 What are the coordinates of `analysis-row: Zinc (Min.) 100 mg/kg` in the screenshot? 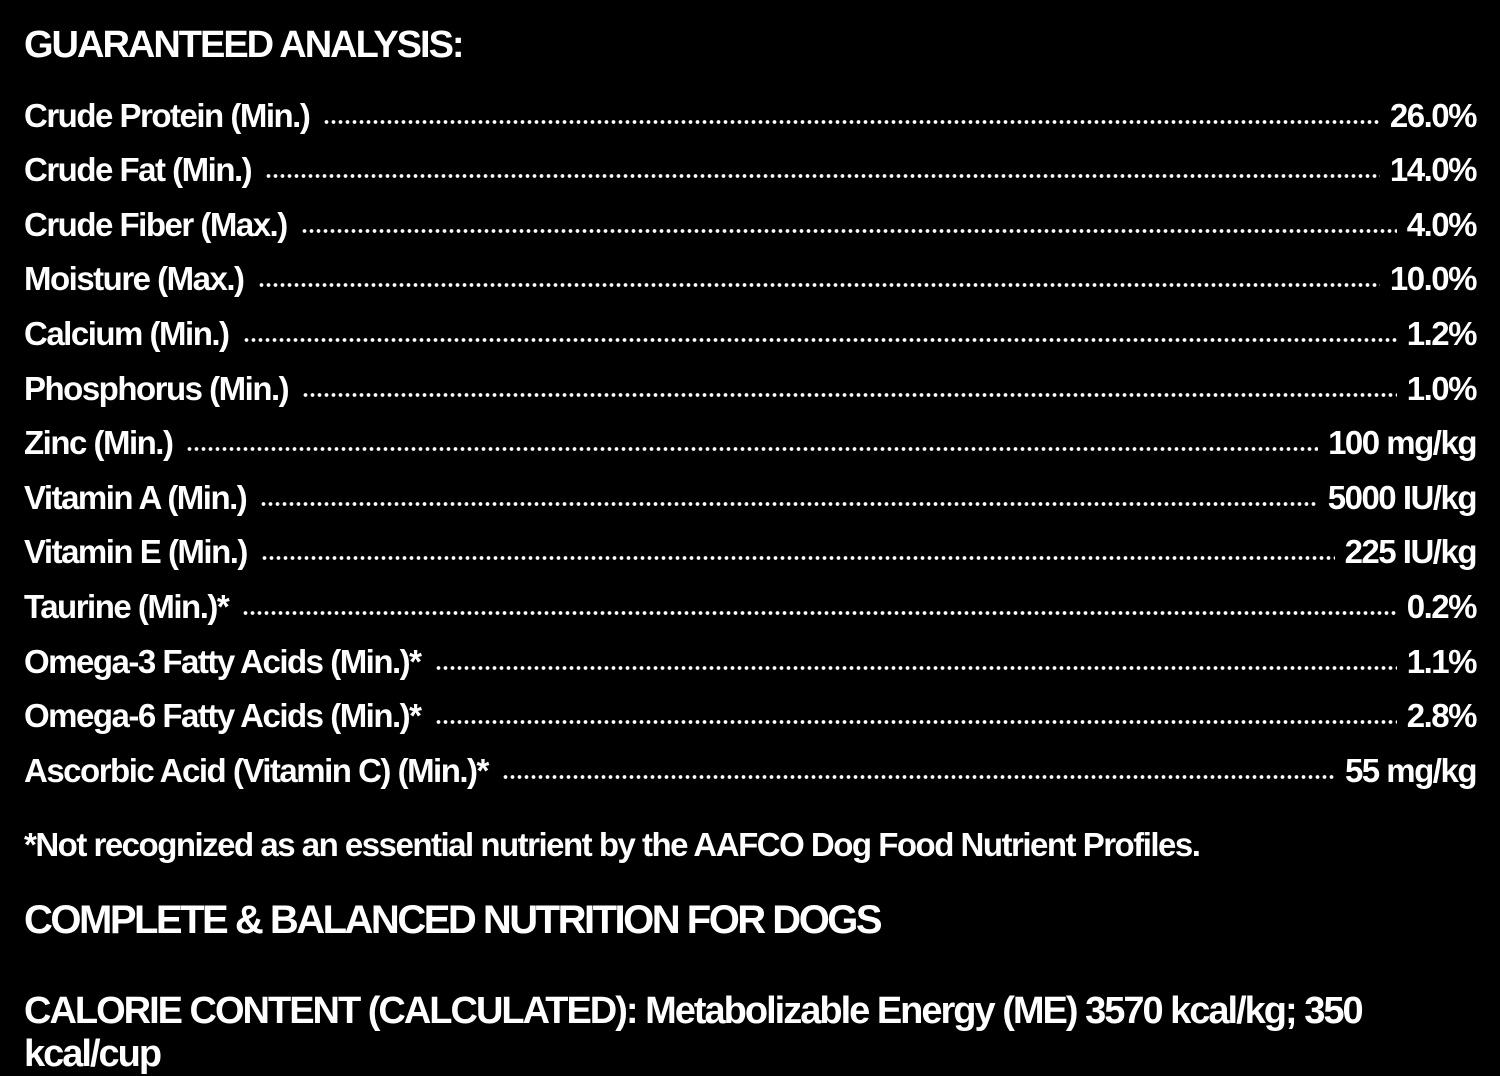 It's located at (750, 435).